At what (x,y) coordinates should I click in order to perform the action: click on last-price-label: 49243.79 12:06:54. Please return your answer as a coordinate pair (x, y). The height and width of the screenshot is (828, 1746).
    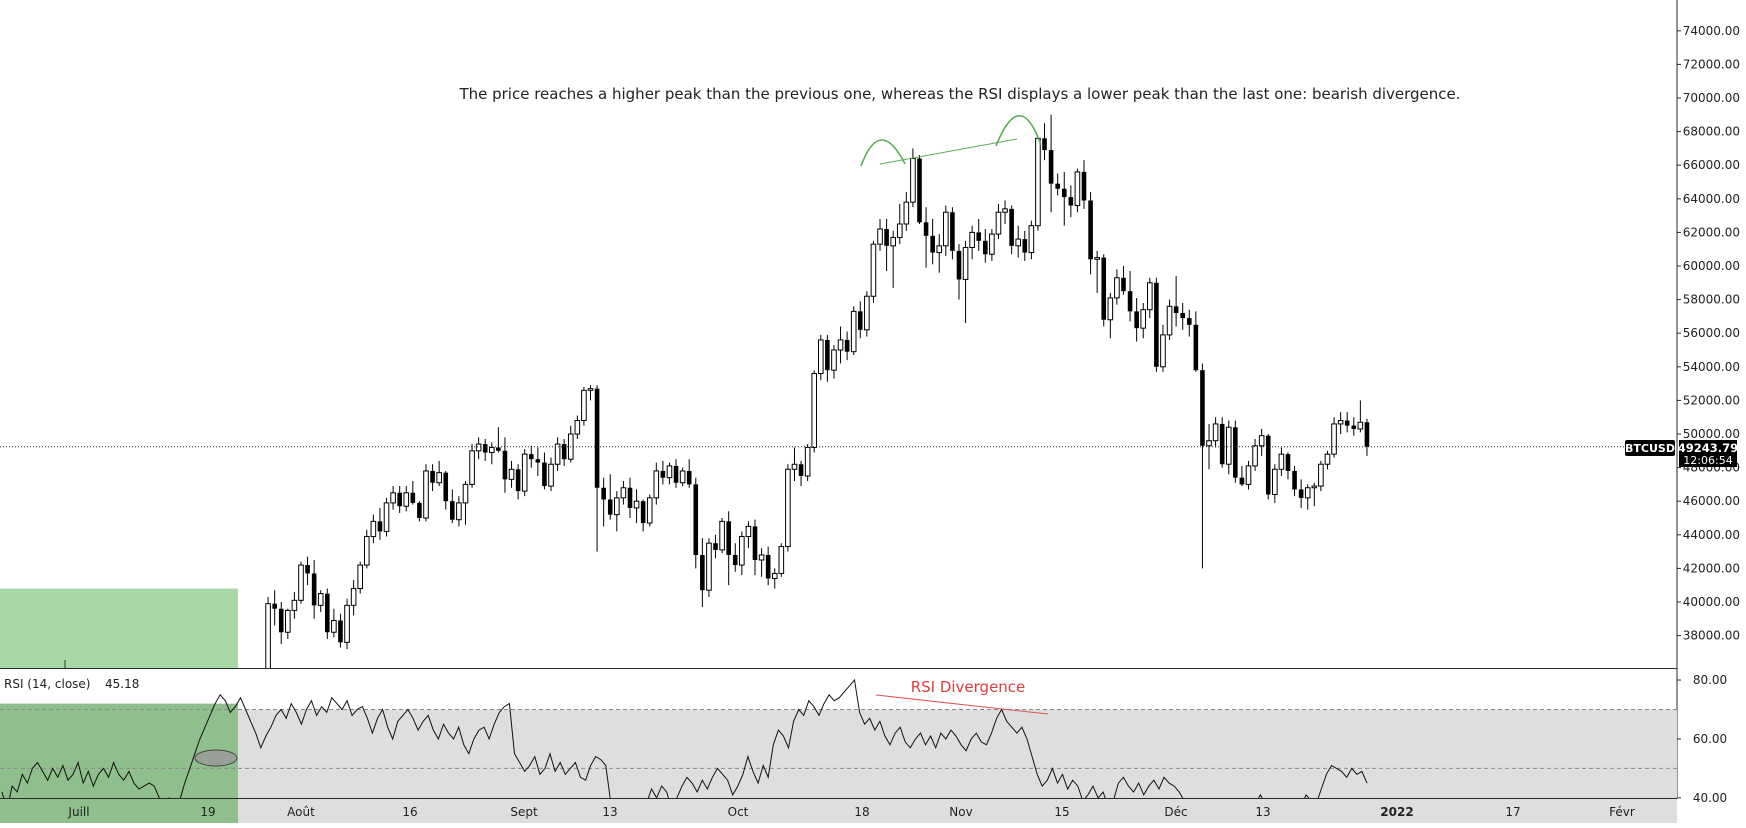
    Looking at the image, I should click on (1708, 453).